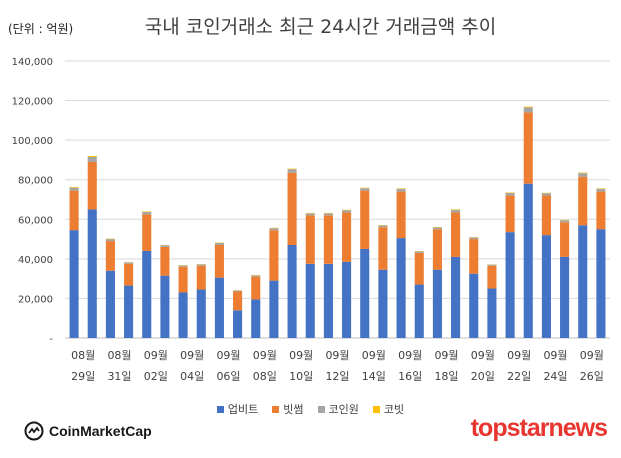 Image resolution: width=621 pixels, height=458 pixels. What do you see at coordinates (265, 376) in the screenshot?
I see `x-tick-label-day: 08일` at bounding box center [265, 376].